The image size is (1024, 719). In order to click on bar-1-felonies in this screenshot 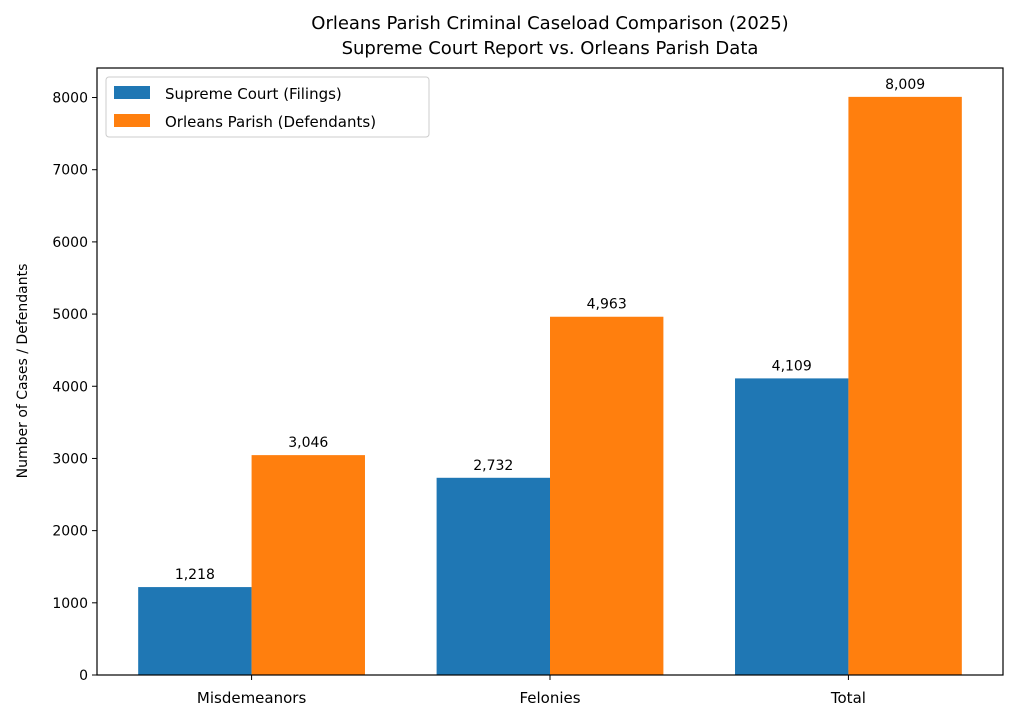, I will do `click(607, 495)`.